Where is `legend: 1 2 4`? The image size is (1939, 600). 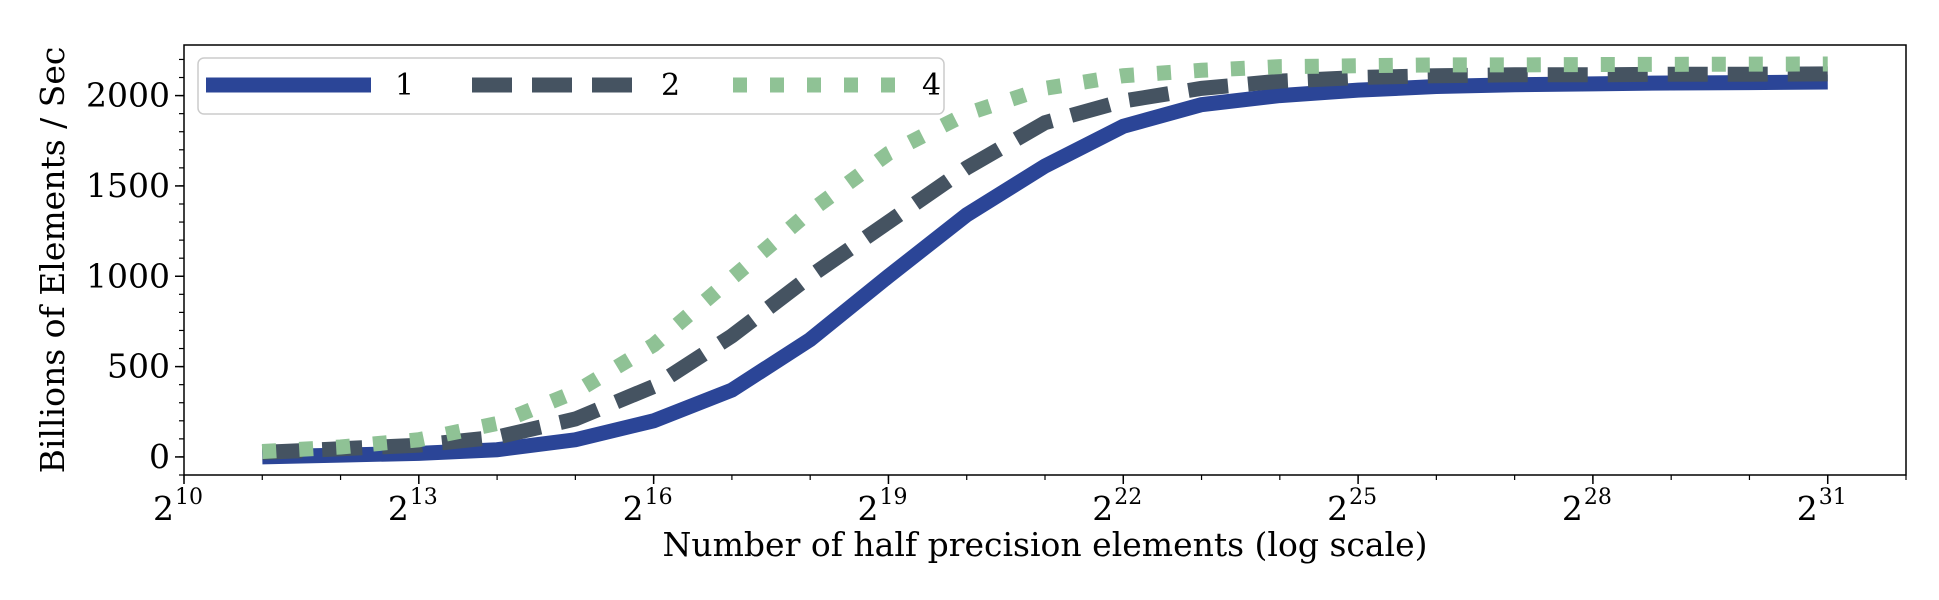
legend: 1 2 4 is located at coordinates (571, 86).